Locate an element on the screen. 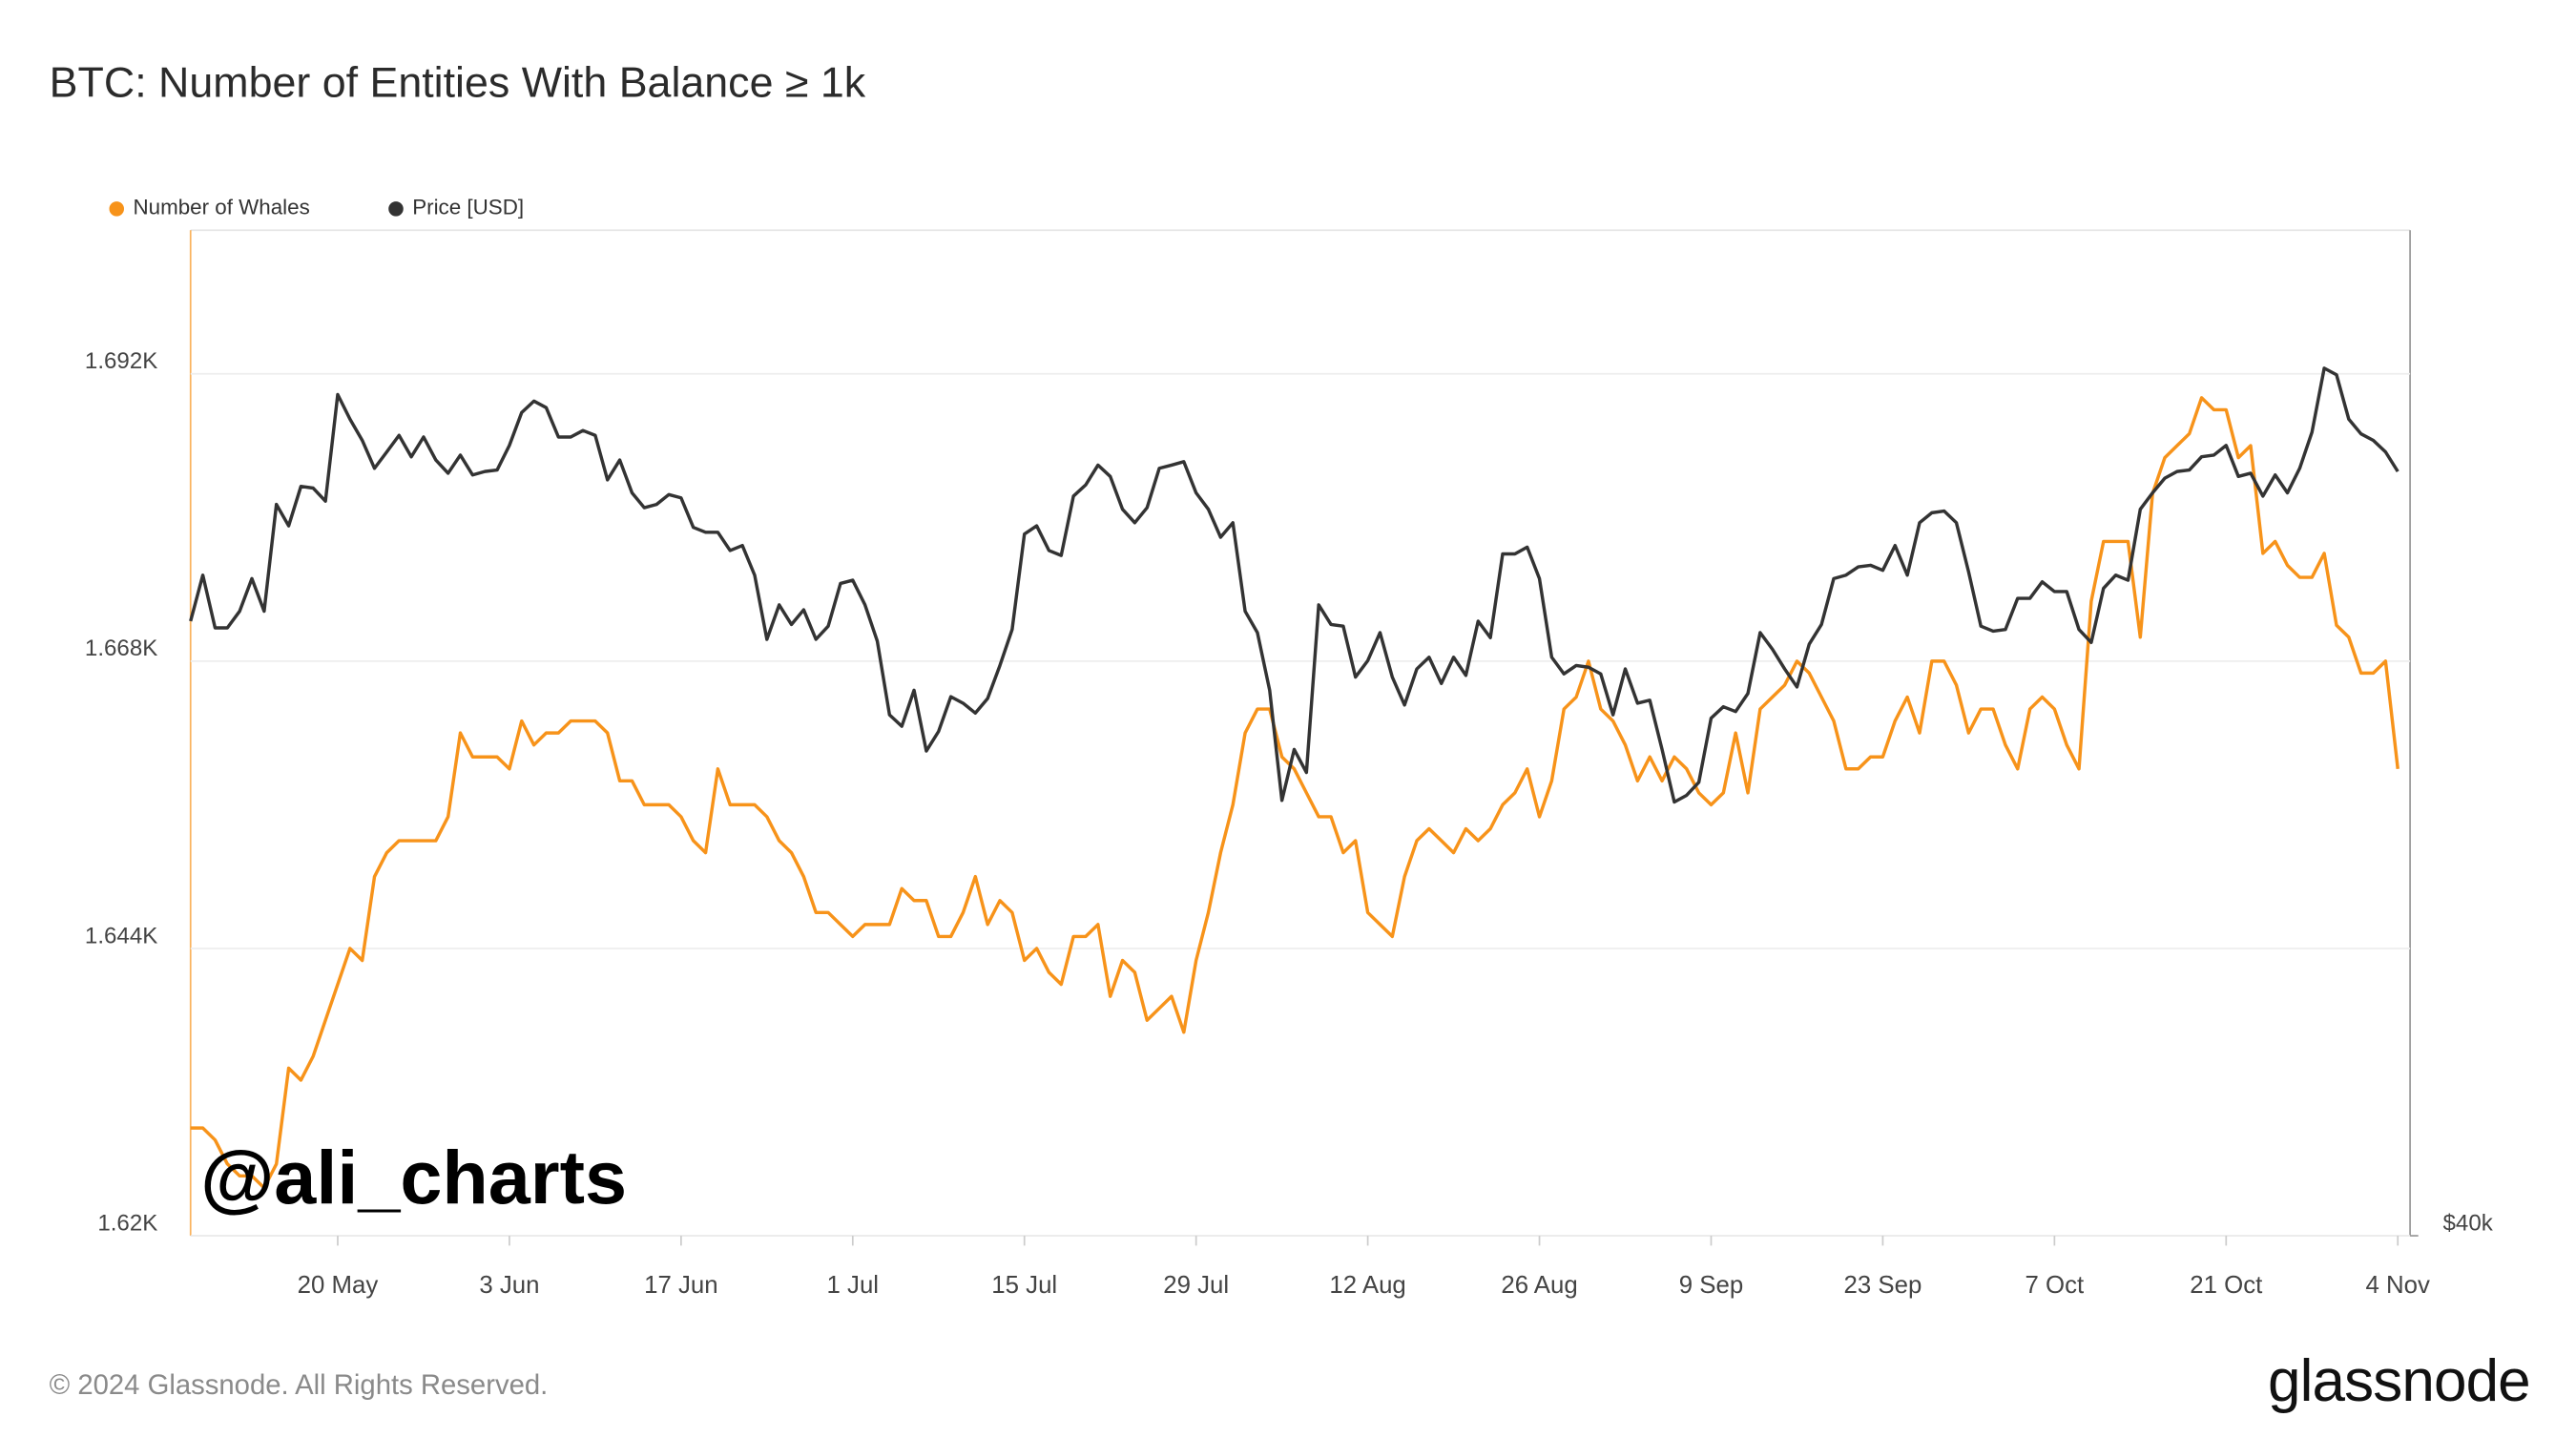  x-tick-label: 26 Aug is located at coordinates (1539, 1285).